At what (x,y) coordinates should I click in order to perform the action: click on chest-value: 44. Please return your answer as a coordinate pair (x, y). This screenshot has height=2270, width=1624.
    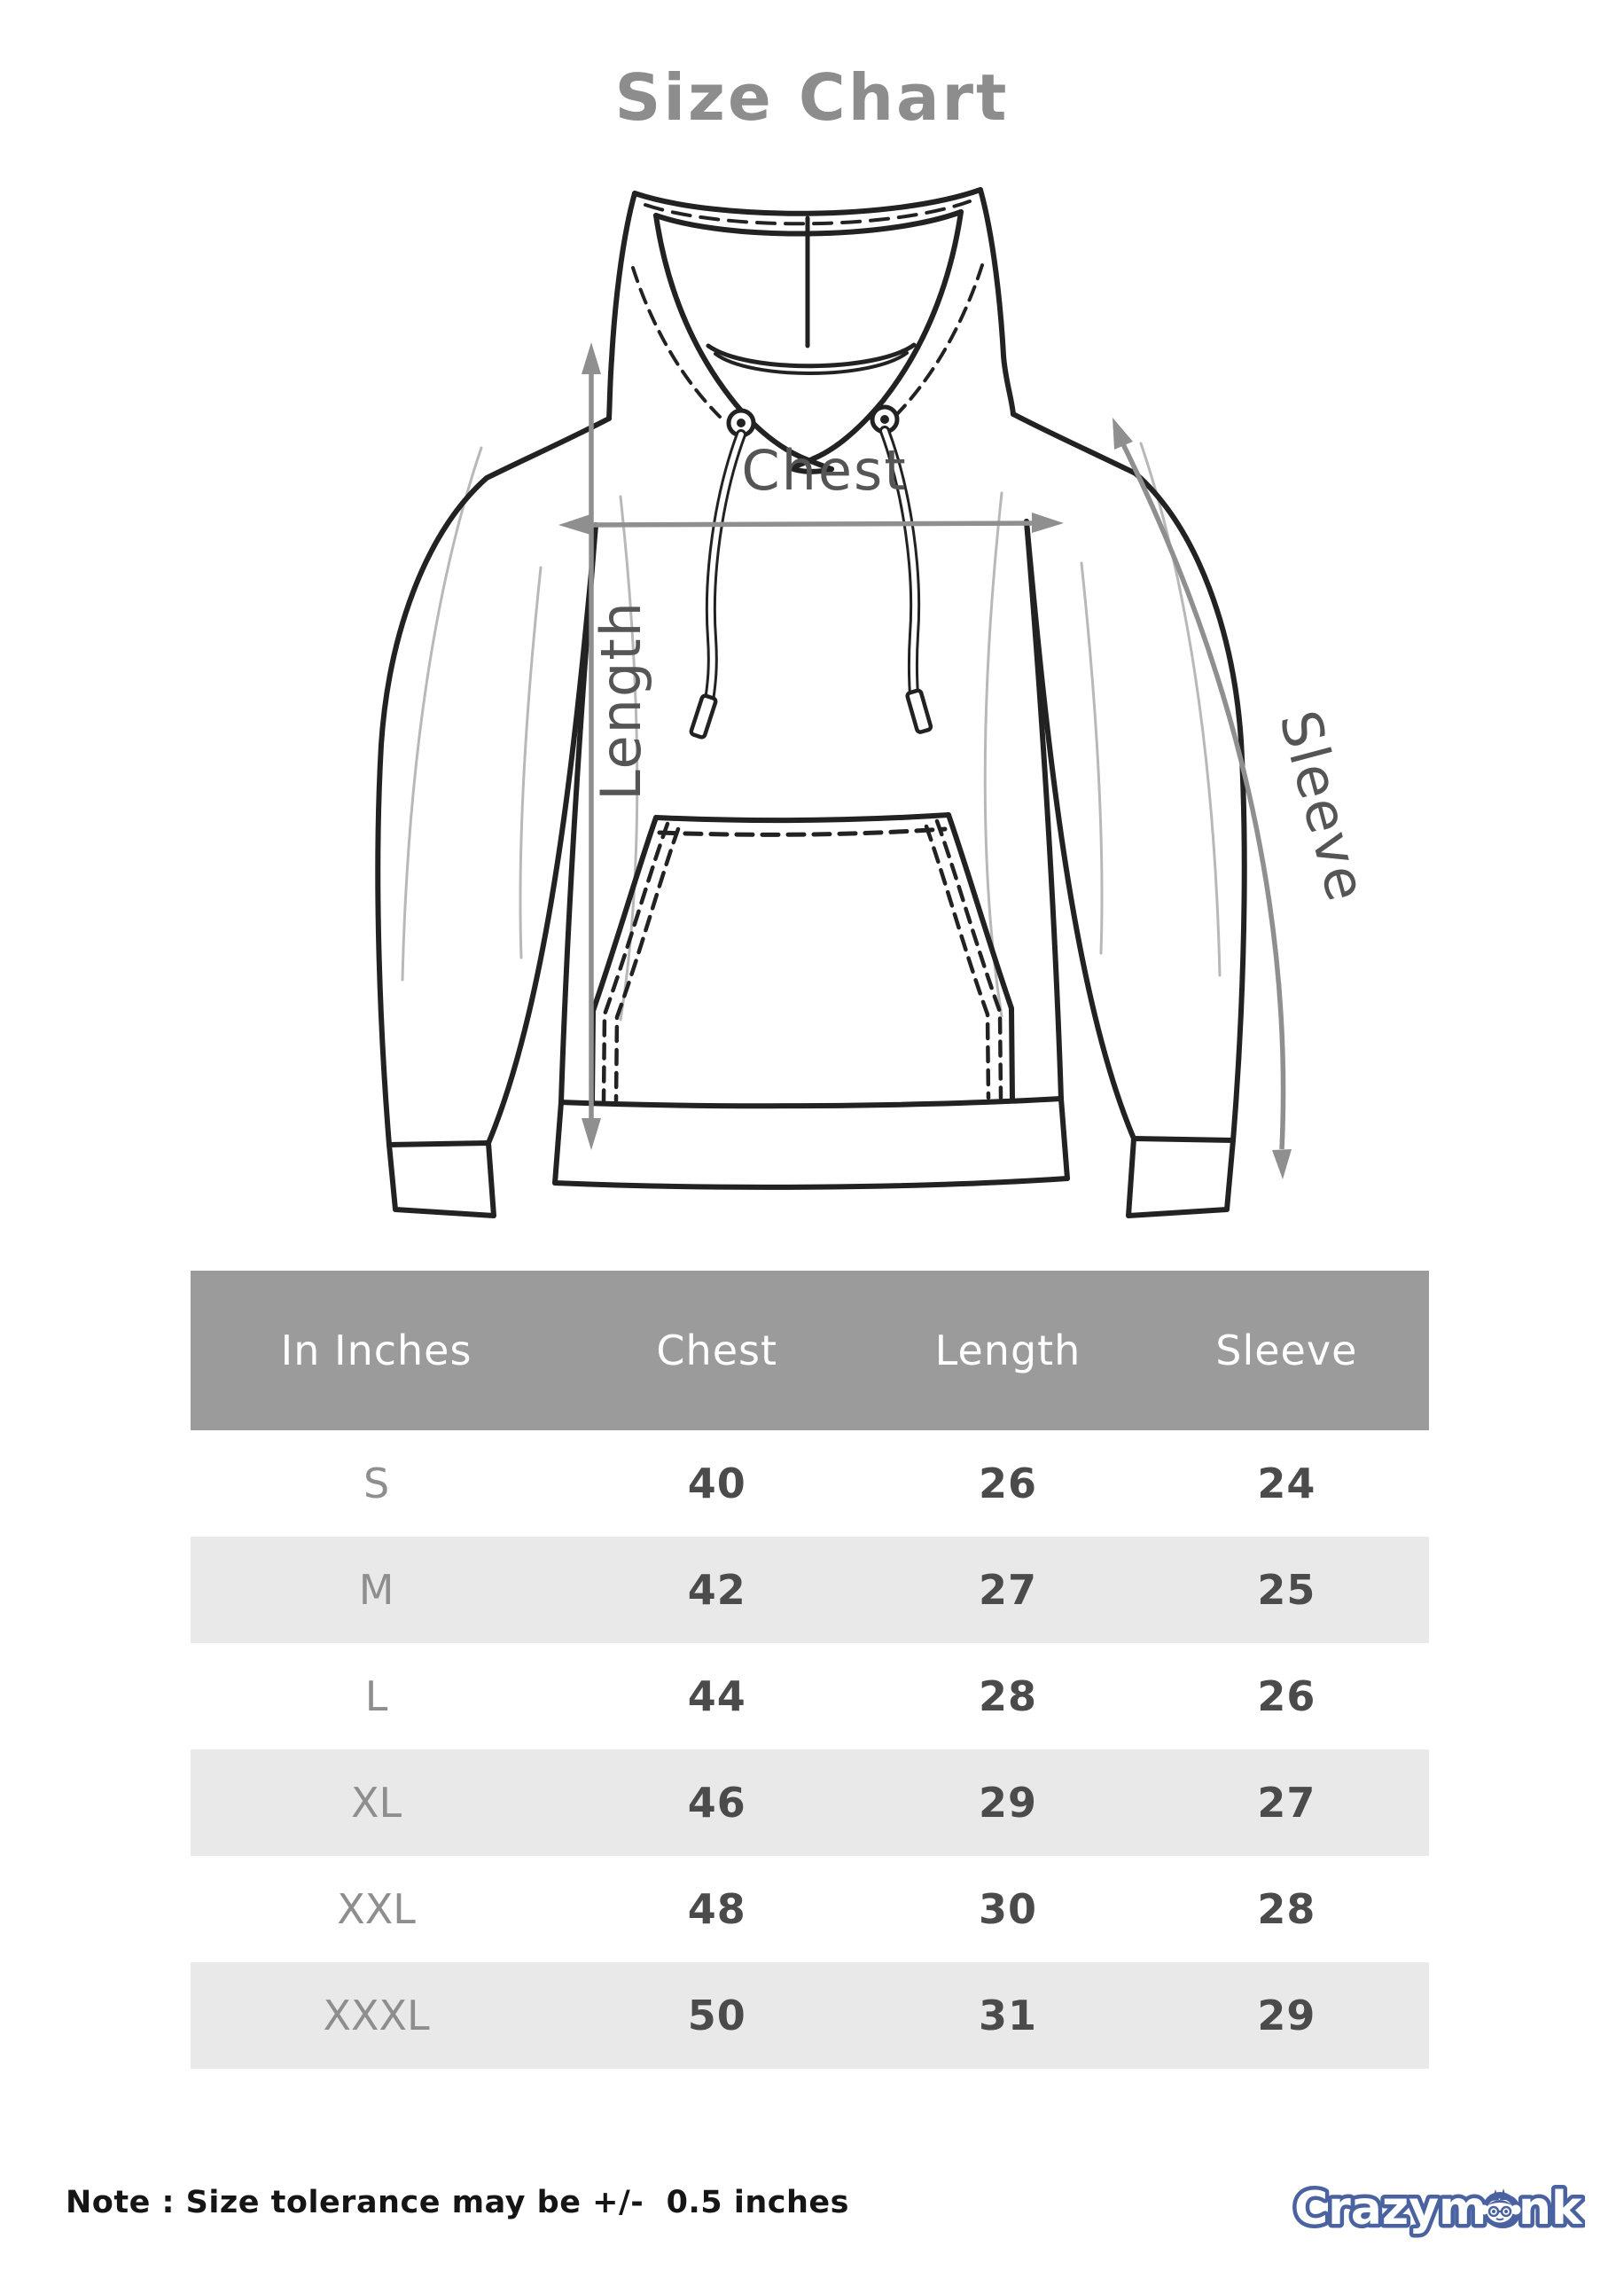
    Looking at the image, I should click on (716, 1696).